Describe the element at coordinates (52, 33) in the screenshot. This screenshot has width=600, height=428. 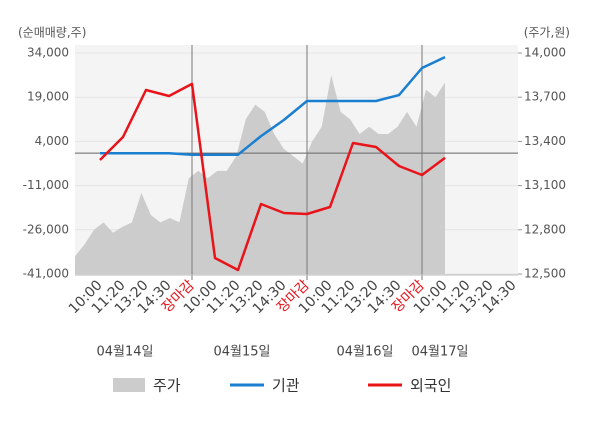
I see `y-axis-title: (순매매량,주)` at that location.